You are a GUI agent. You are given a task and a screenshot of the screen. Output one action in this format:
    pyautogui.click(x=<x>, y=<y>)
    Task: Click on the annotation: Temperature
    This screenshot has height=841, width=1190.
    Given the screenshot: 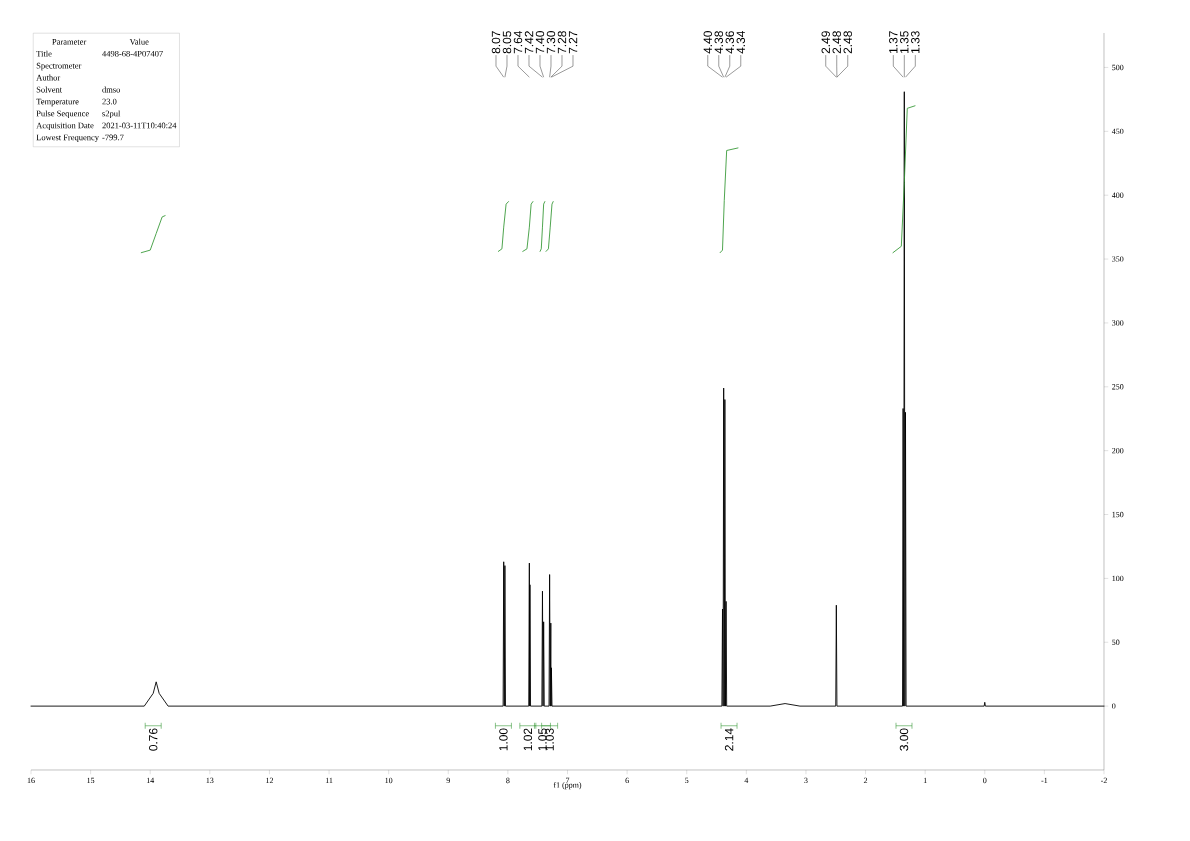 What is the action you would take?
    pyautogui.click(x=57, y=102)
    